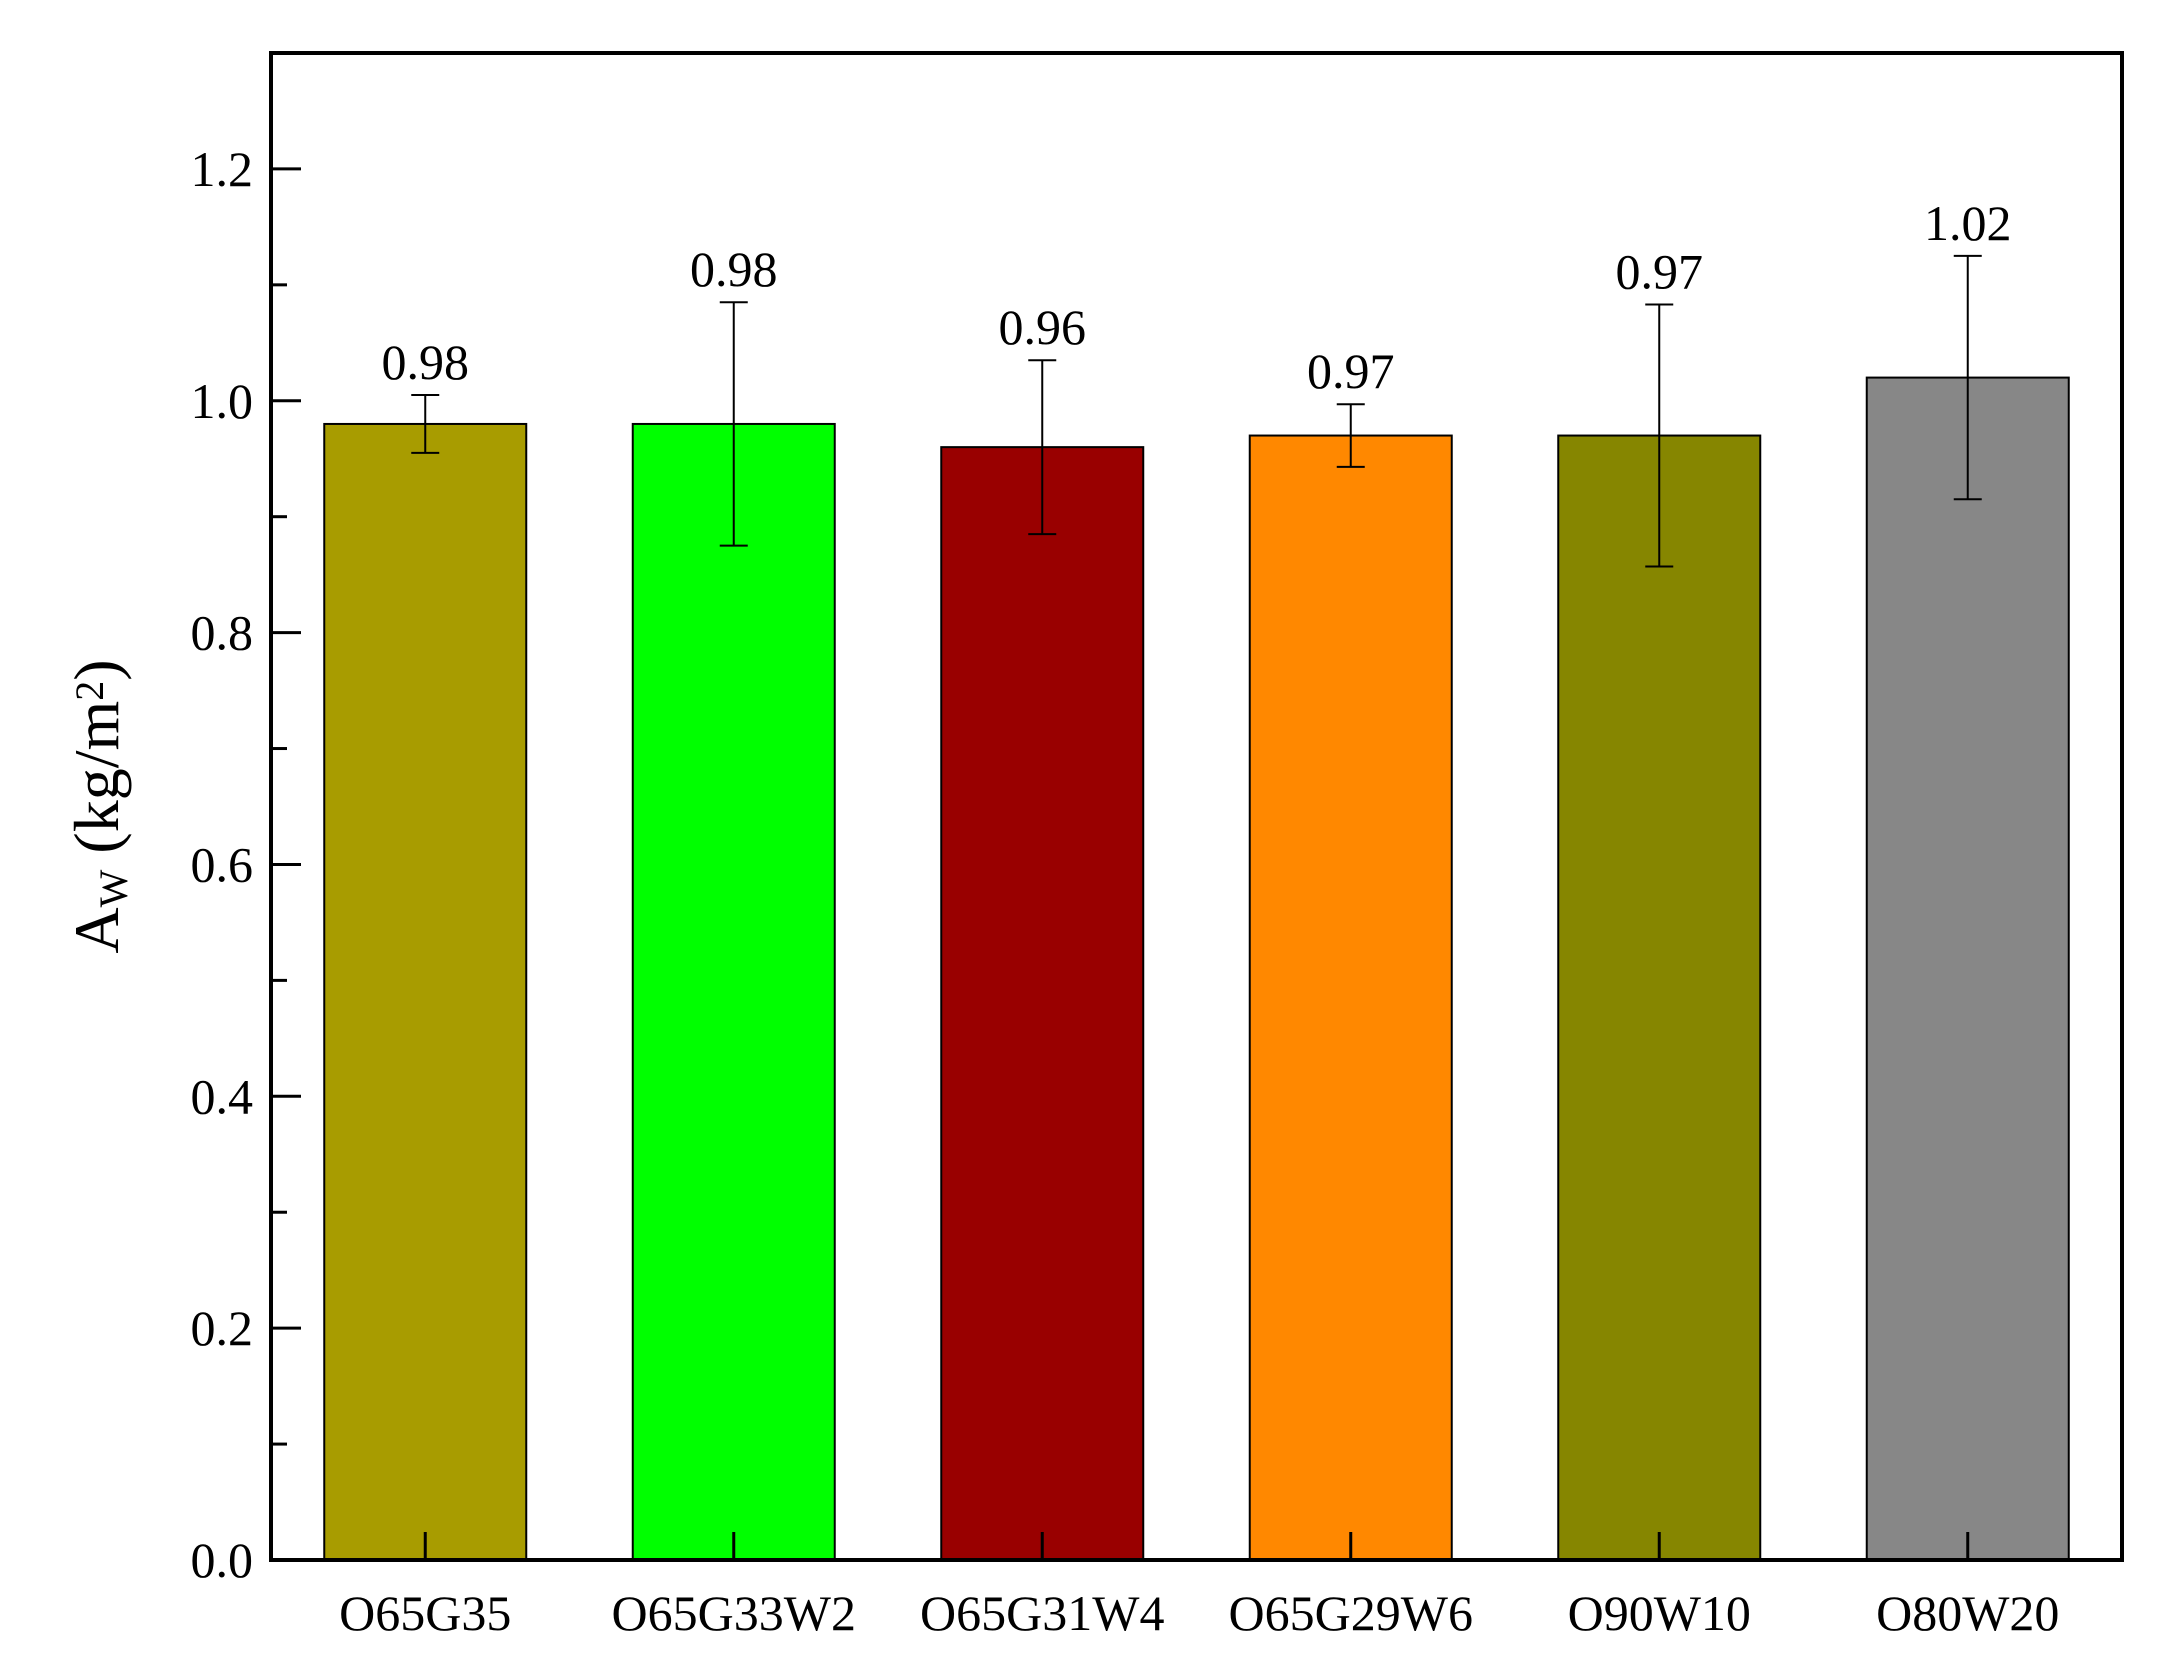 The width and height of the screenshot is (2169, 1675). Describe the element at coordinates (222, 1328) in the screenshot. I see `y-tick-label-0.2: 0.2` at that location.